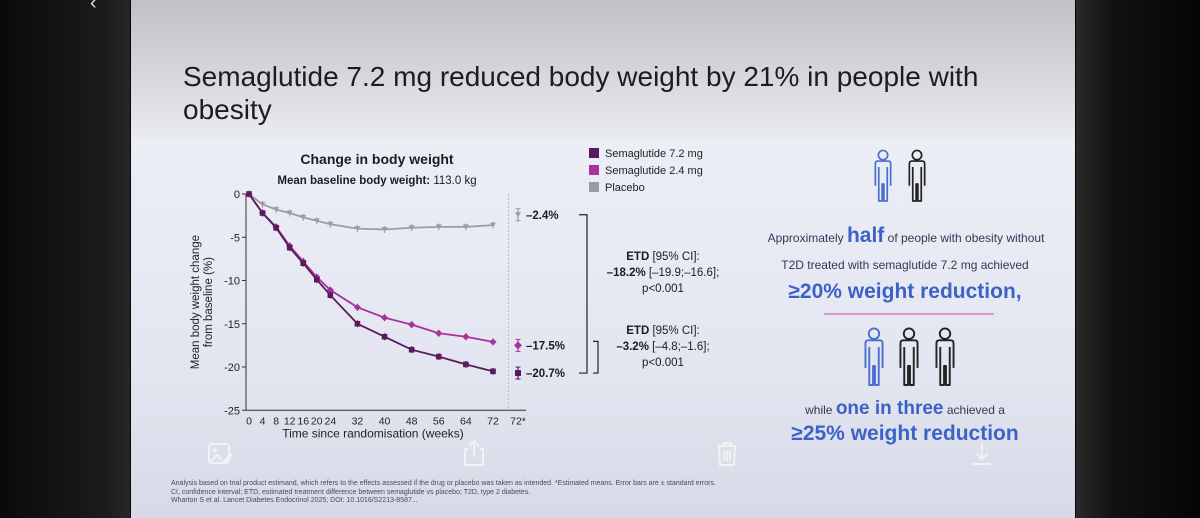  Describe the element at coordinates (663, 257) in the screenshot. I see `etd-heading: ETD [95% CI]:` at that location.